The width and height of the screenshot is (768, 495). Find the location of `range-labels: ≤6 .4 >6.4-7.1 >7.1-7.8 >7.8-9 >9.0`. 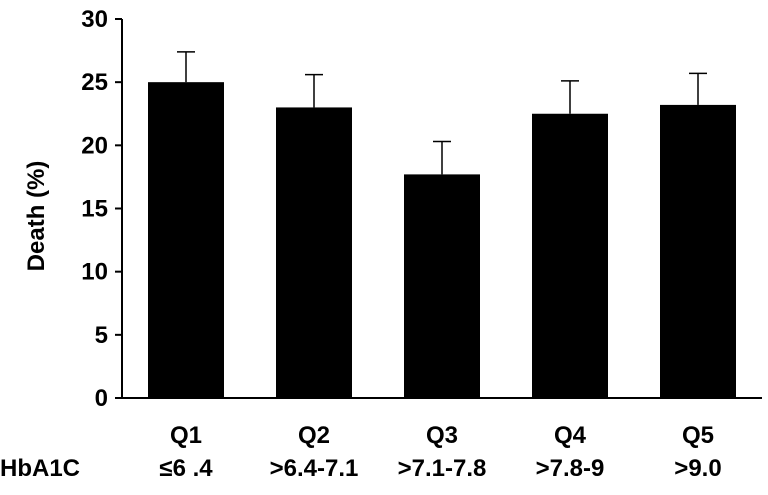

range-labels: ≤6 .4 >6.4-7.1 >7.1-7.8 >7.8-9 >9.0 is located at coordinates (440, 468).